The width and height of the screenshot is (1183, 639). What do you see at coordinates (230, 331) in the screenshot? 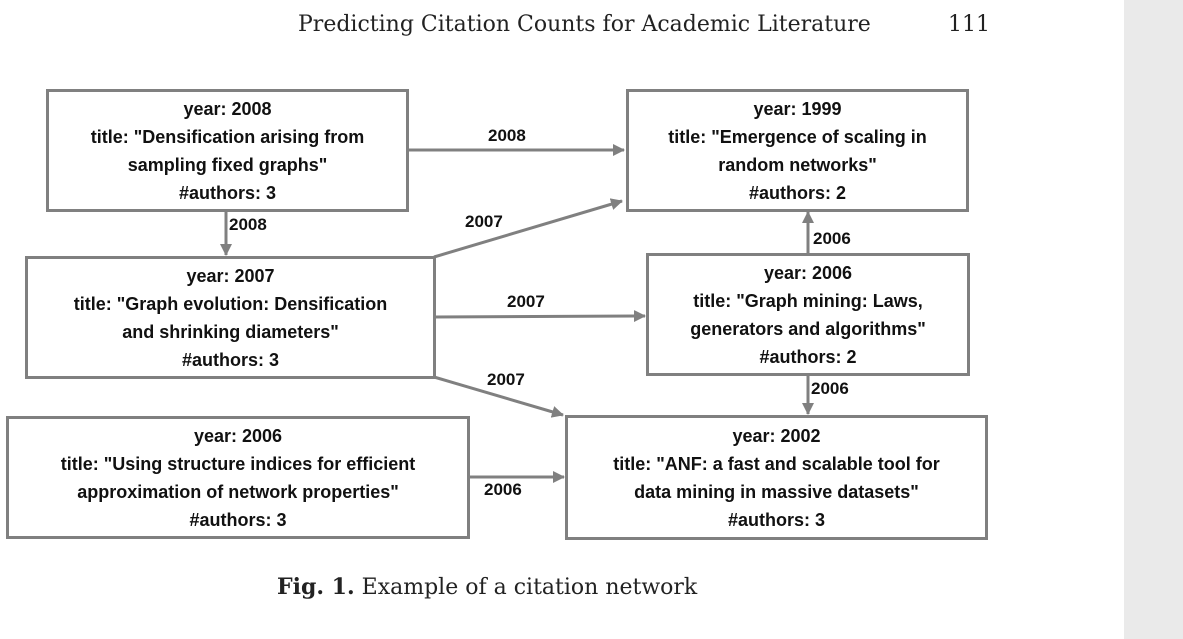
I see `node-title-line2: and shrinking diameters"` at bounding box center [230, 331].